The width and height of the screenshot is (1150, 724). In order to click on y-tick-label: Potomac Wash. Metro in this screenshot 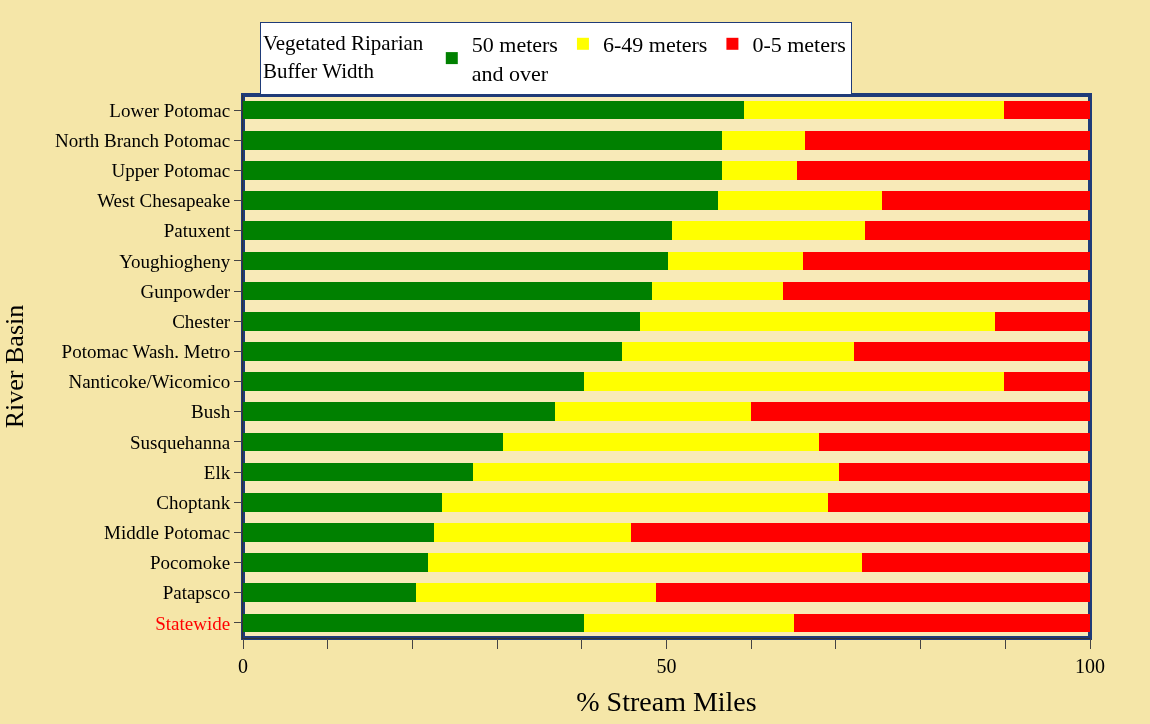, I will do `click(146, 352)`.